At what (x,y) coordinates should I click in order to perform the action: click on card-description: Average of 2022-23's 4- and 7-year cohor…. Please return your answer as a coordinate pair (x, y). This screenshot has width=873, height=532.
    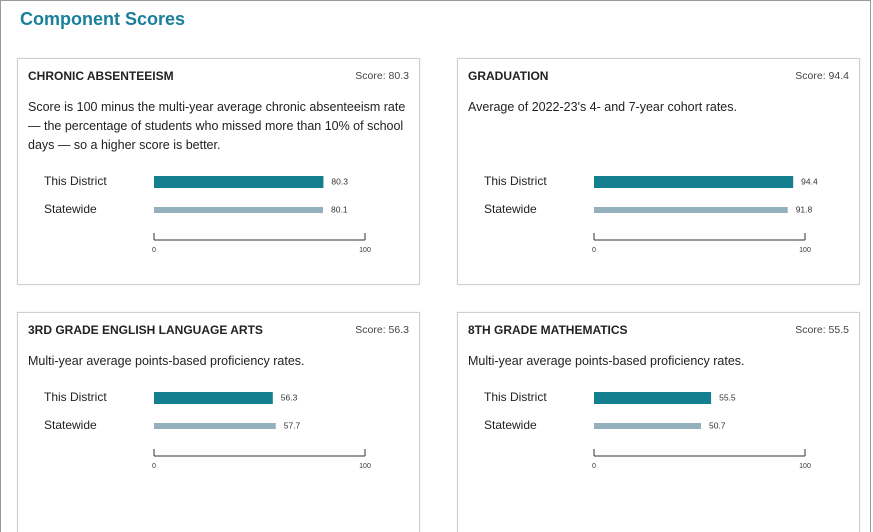
    Looking at the image, I should click on (602, 107).